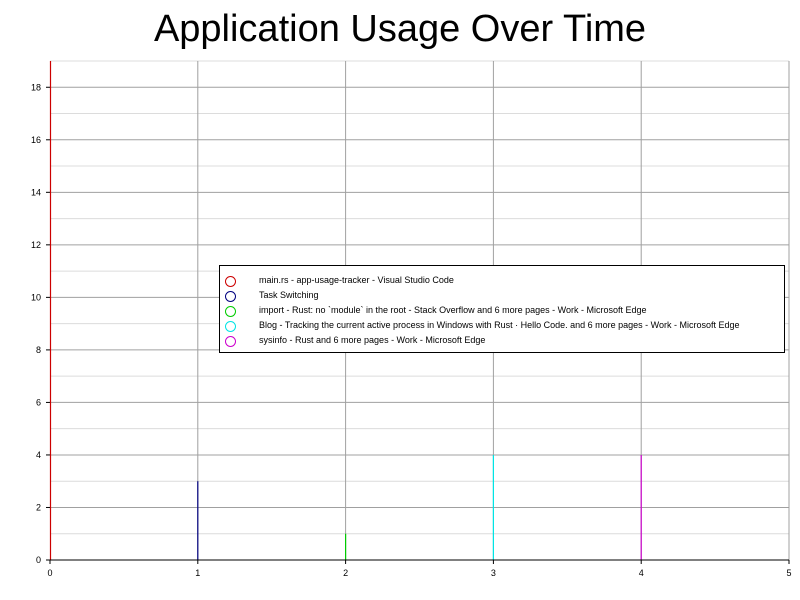  I want to click on y-tick-label: 2, so click(38, 507).